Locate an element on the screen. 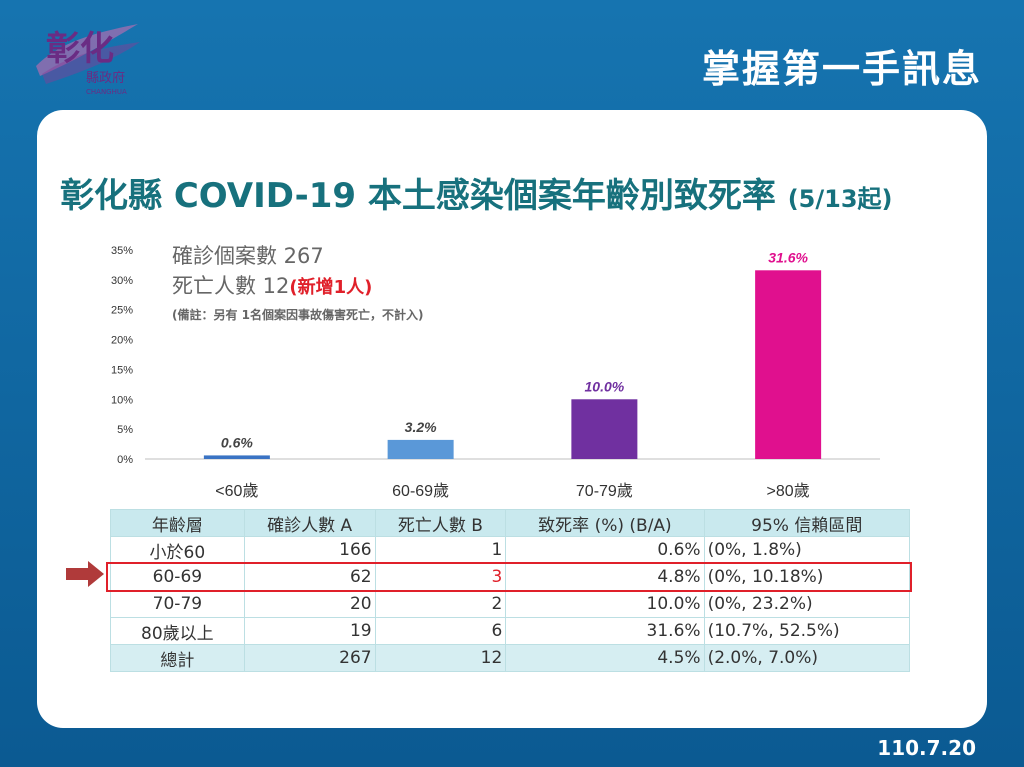 The height and width of the screenshot is (767, 1024). data-label: 3.2% is located at coordinates (421, 427).